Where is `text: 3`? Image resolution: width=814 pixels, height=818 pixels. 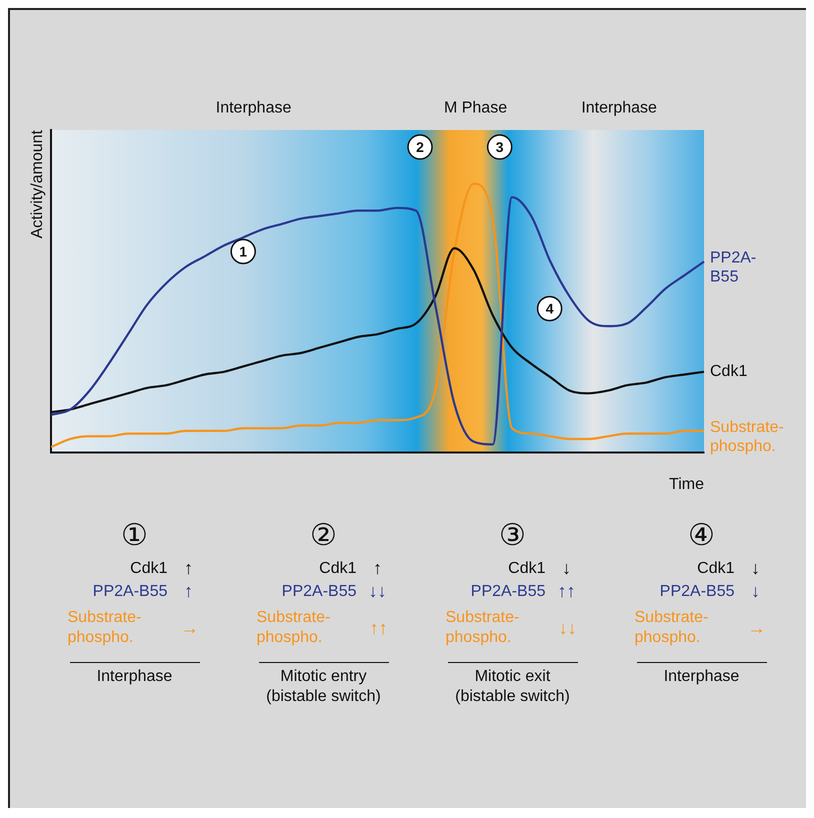
text: 3 is located at coordinates (500, 146).